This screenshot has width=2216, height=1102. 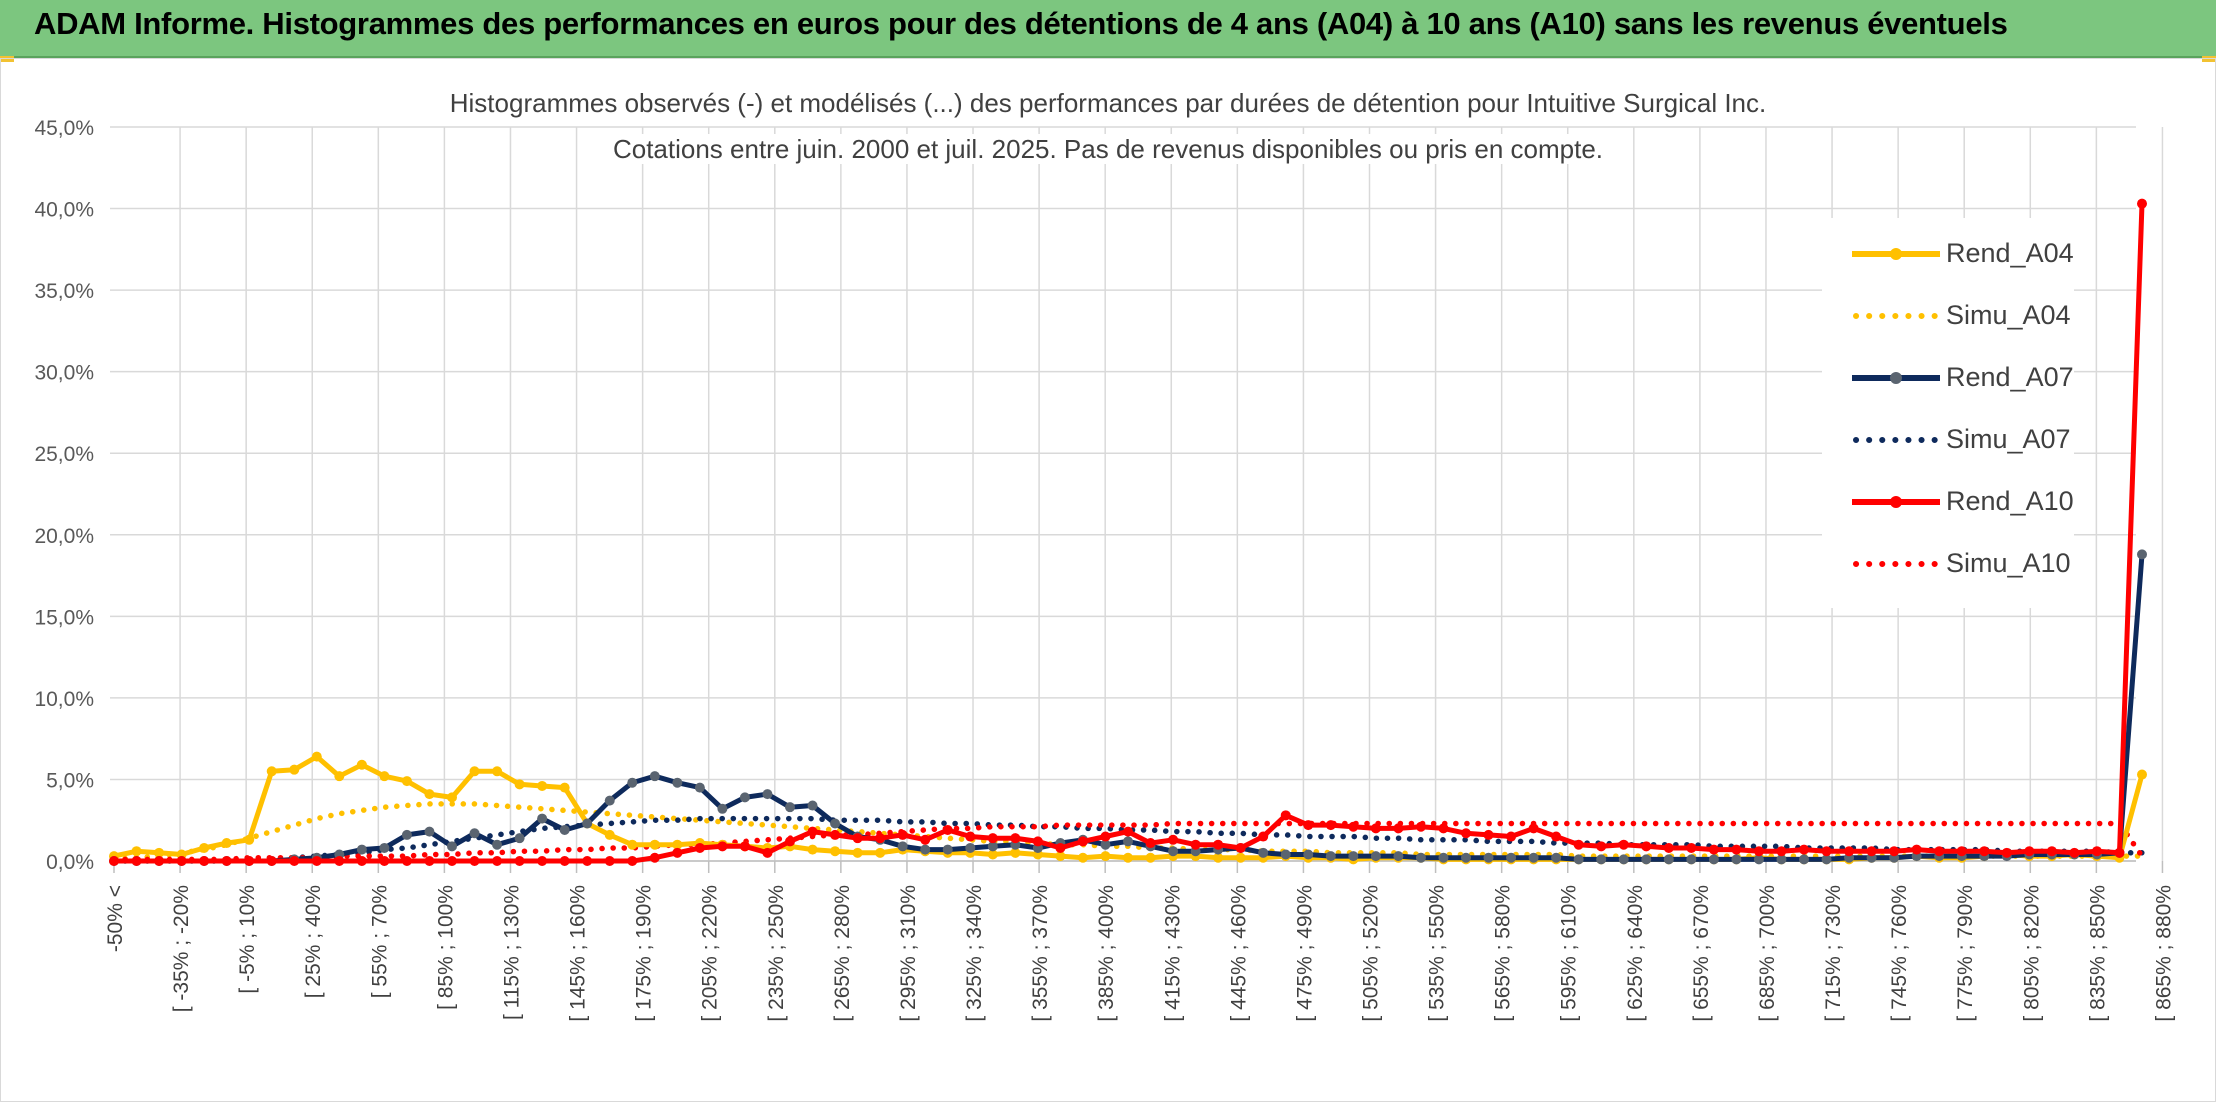 I want to click on x-tick-label: [ 265% ; 280%, so click(x=842, y=953).